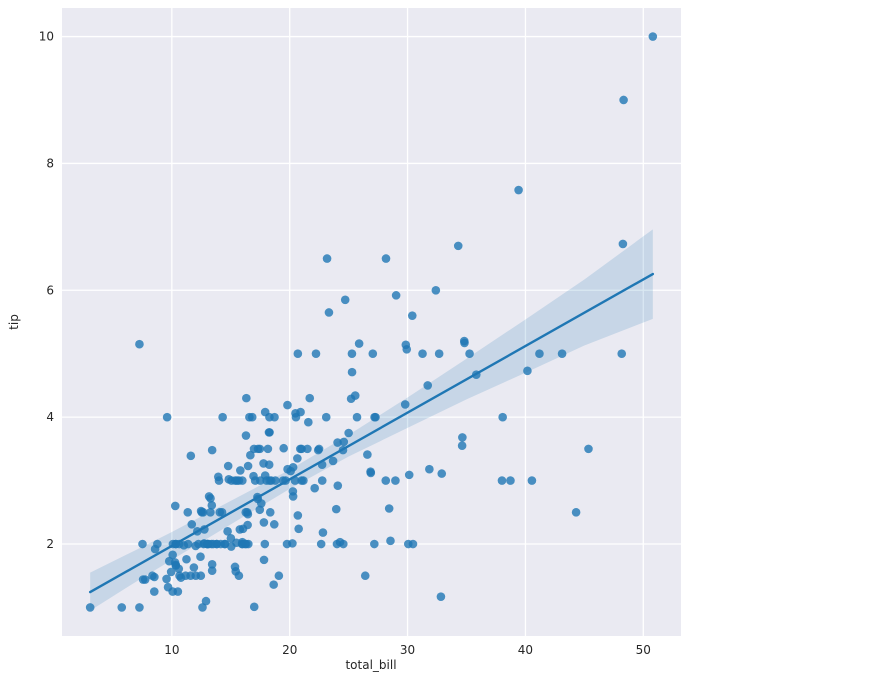 Image resolution: width=874 pixels, height=677 pixels. What do you see at coordinates (407, 650) in the screenshot?
I see `x-tick-label: 30` at bounding box center [407, 650].